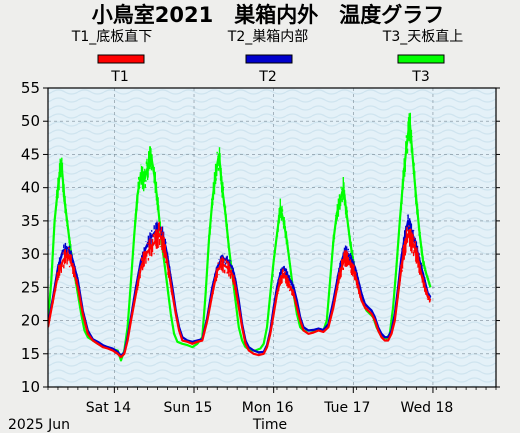 The width and height of the screenshot is (520, 433). I want to click on x-tick-label: Sat 14, so click(108, 408).